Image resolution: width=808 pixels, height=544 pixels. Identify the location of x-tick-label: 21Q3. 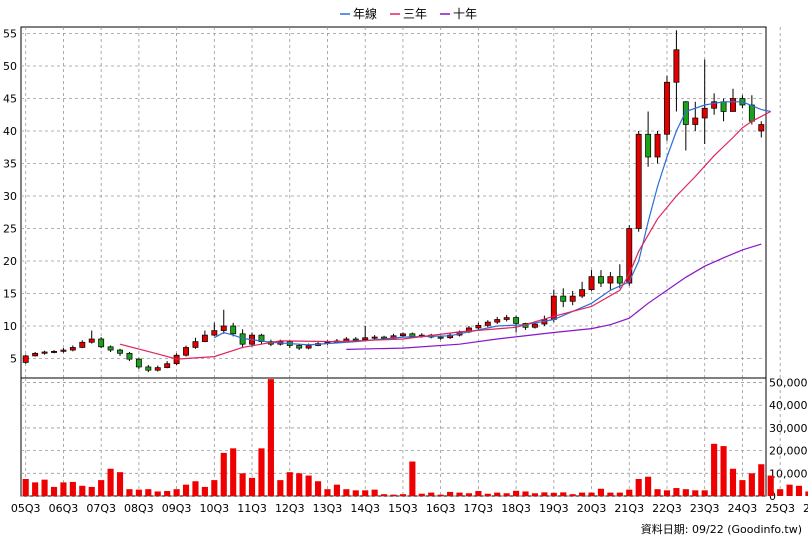
(629, 508).